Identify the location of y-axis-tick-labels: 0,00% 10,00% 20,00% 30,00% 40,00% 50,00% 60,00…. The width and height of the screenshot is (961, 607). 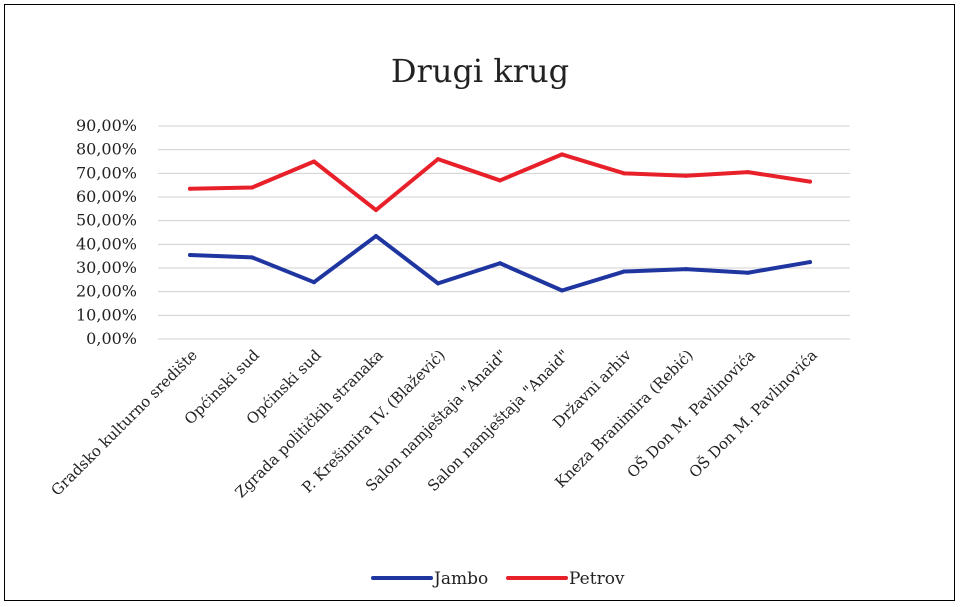
(106, 232).